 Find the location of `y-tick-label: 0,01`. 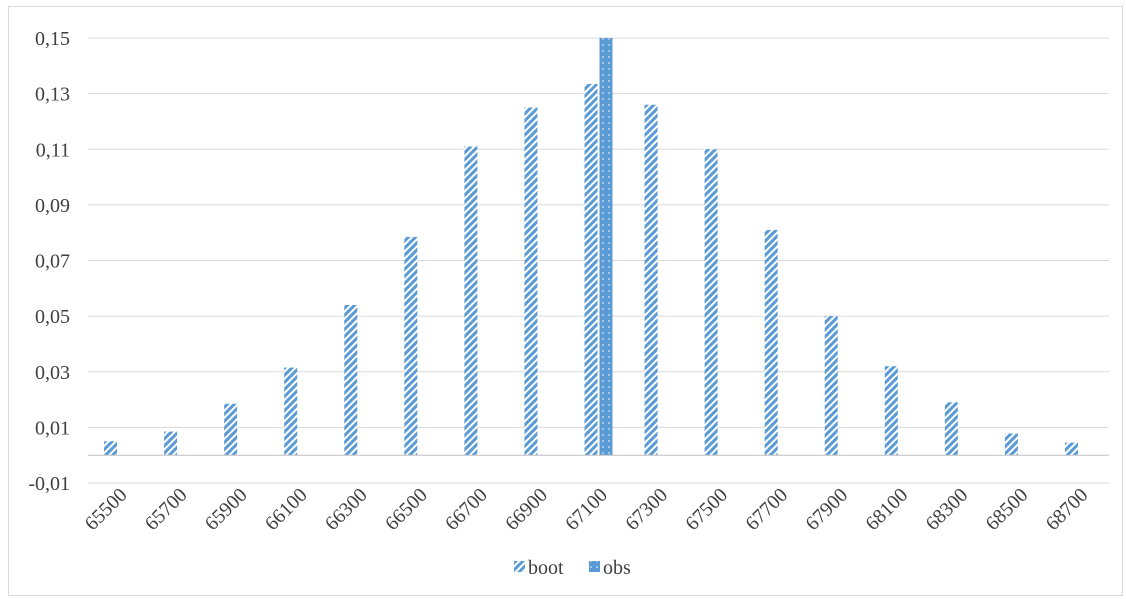

y-tick-label: 0,01 is located at coordinates (52, 428).